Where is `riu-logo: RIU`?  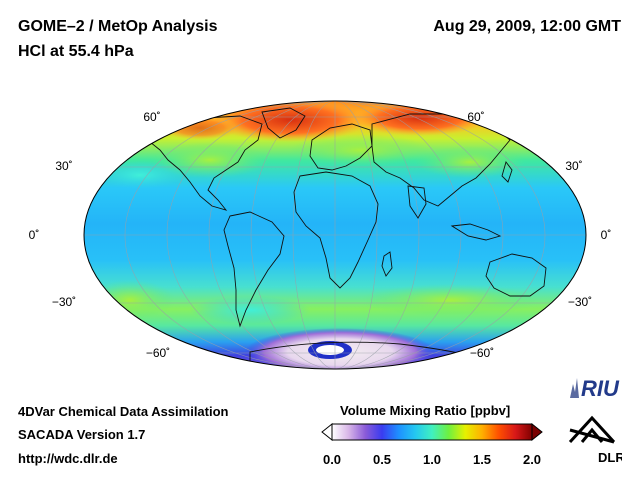 riu-logo: RIU is located at coordinates (597, 389).